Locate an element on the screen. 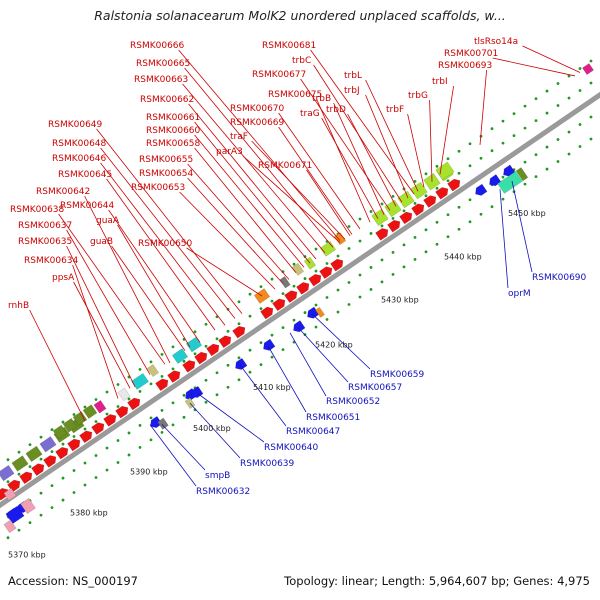 Image resolution: width=600 pixels, height=600 pixels. gene-label: RSMK00639 is located at coordinates (267, 464).